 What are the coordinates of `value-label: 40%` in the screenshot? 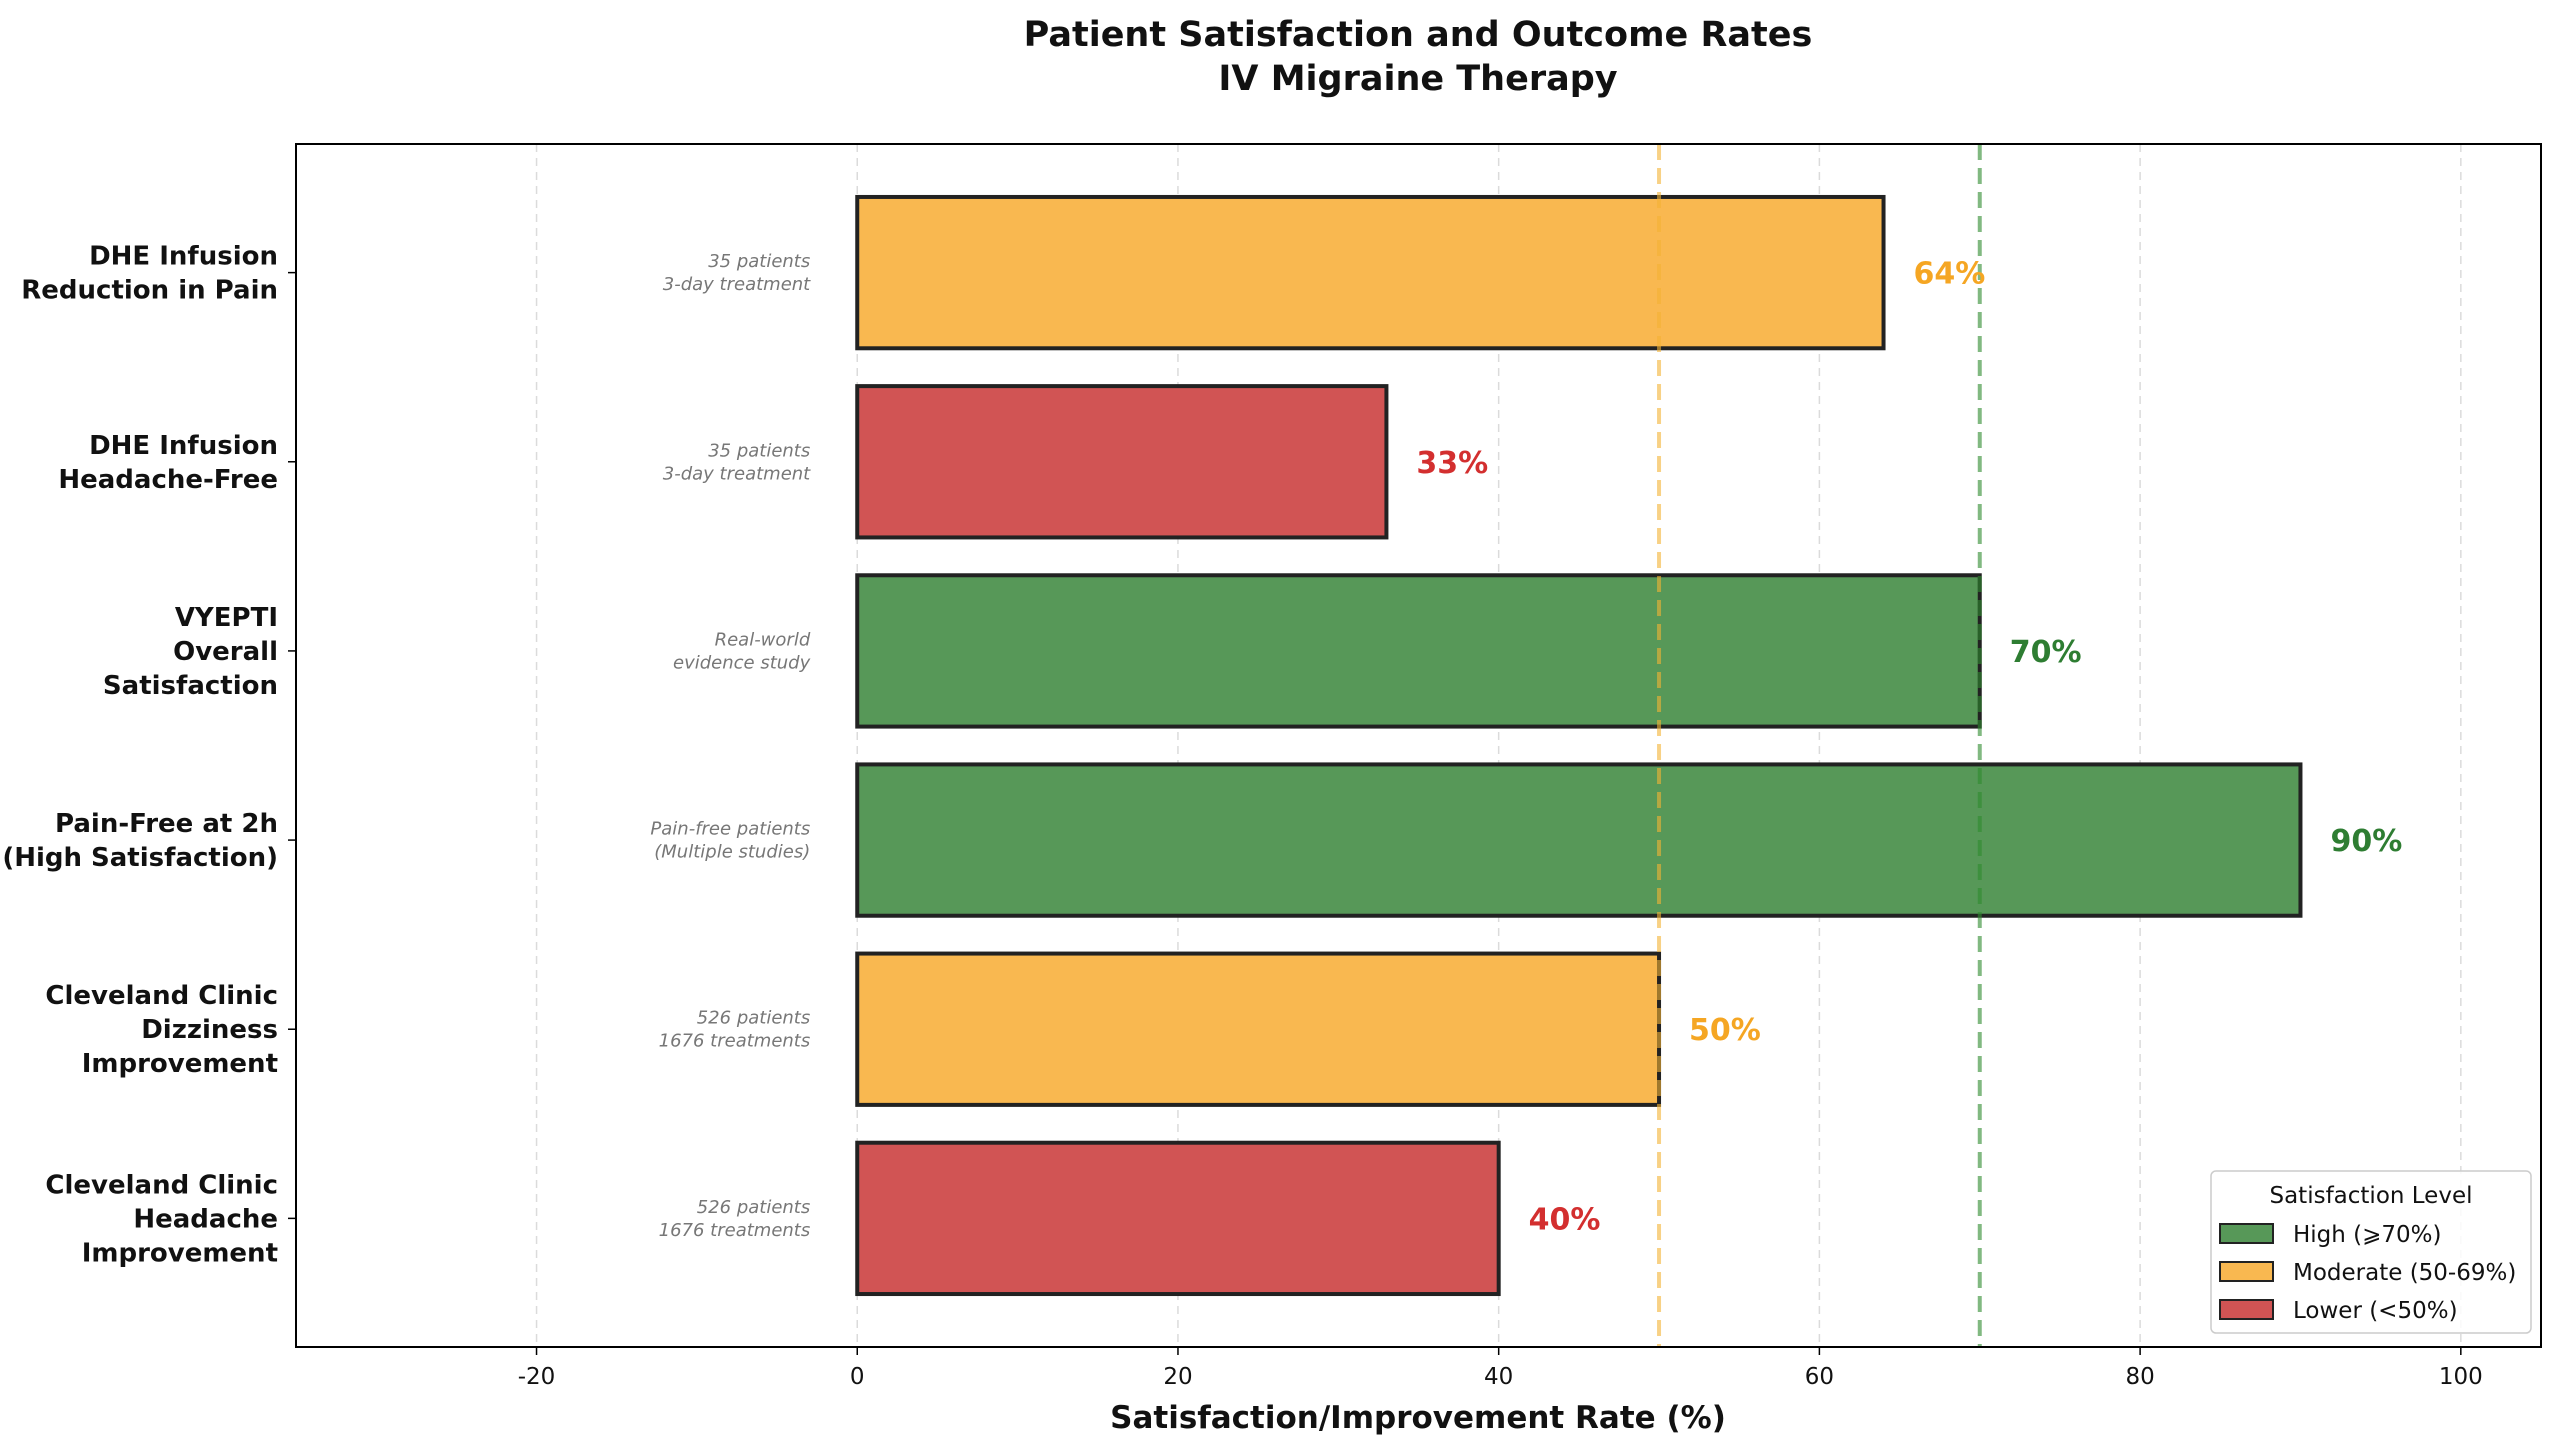 It's located at (1565, 1219).